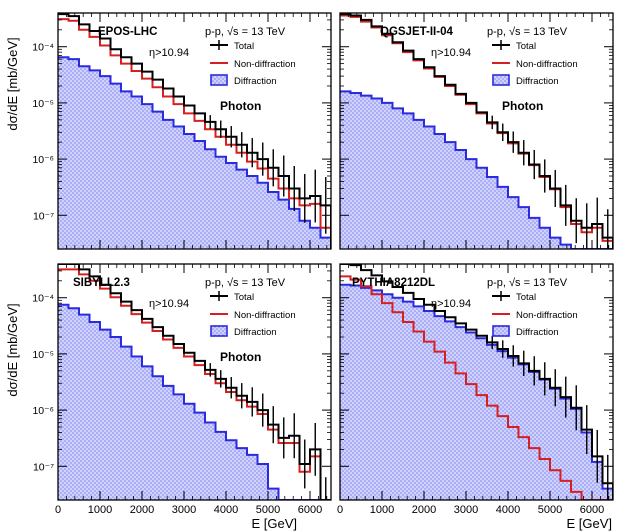 The image size is (622, 532). Describe the element at coordinates (274, 523) in the screenshot. I see `x-axis-label-left: E [GeV]` at that location.